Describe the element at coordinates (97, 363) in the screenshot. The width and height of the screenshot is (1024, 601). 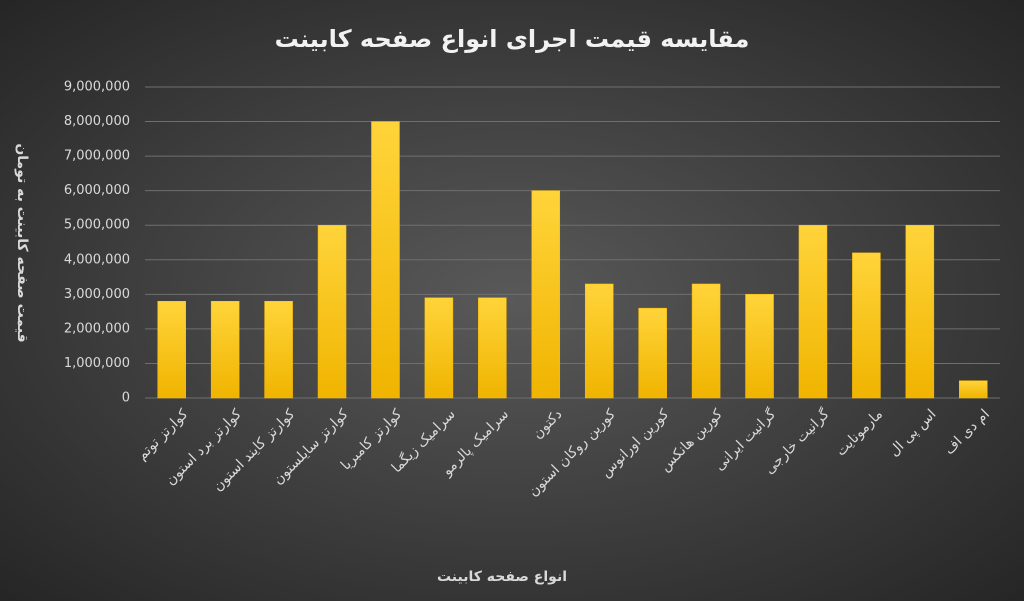
I see `y-tick-label: 1,000,000` at that location.